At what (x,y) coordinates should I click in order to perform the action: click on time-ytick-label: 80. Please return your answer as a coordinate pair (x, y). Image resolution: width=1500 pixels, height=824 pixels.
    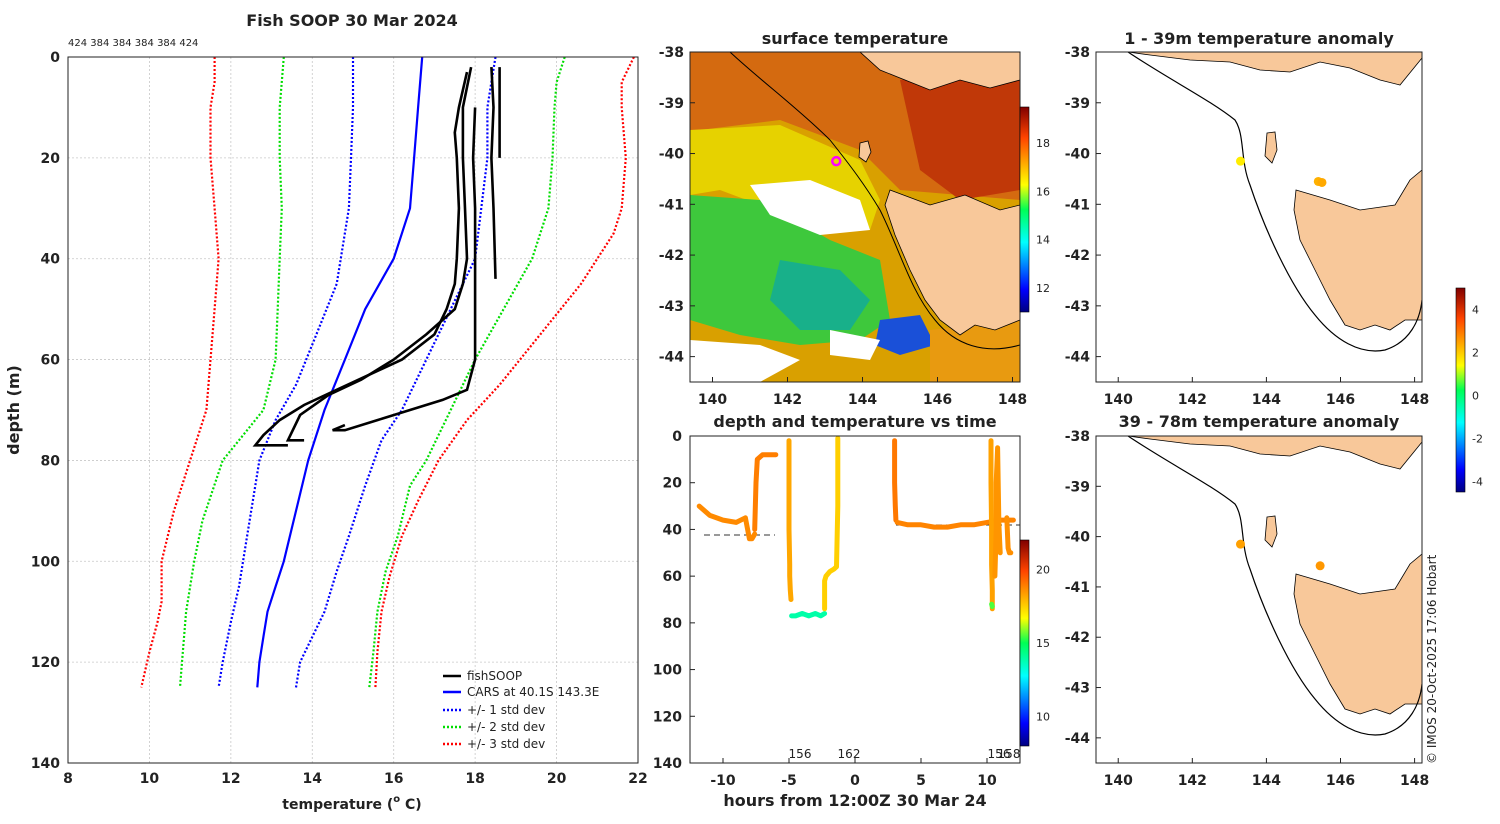
    Looking at the image, I should click on (673, 624).